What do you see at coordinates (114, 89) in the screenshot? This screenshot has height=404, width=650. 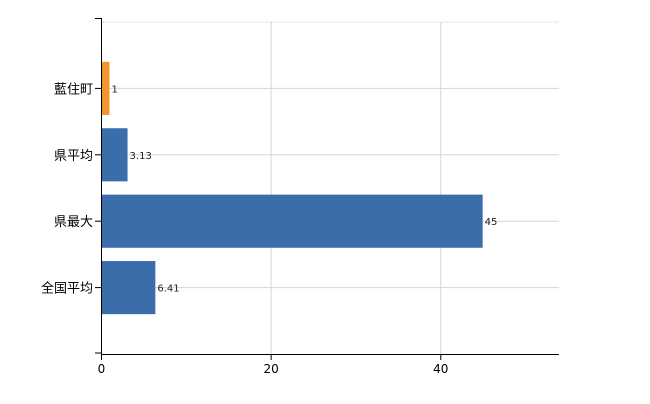 I see `data-label: 1` at bounding box center [114, 89].